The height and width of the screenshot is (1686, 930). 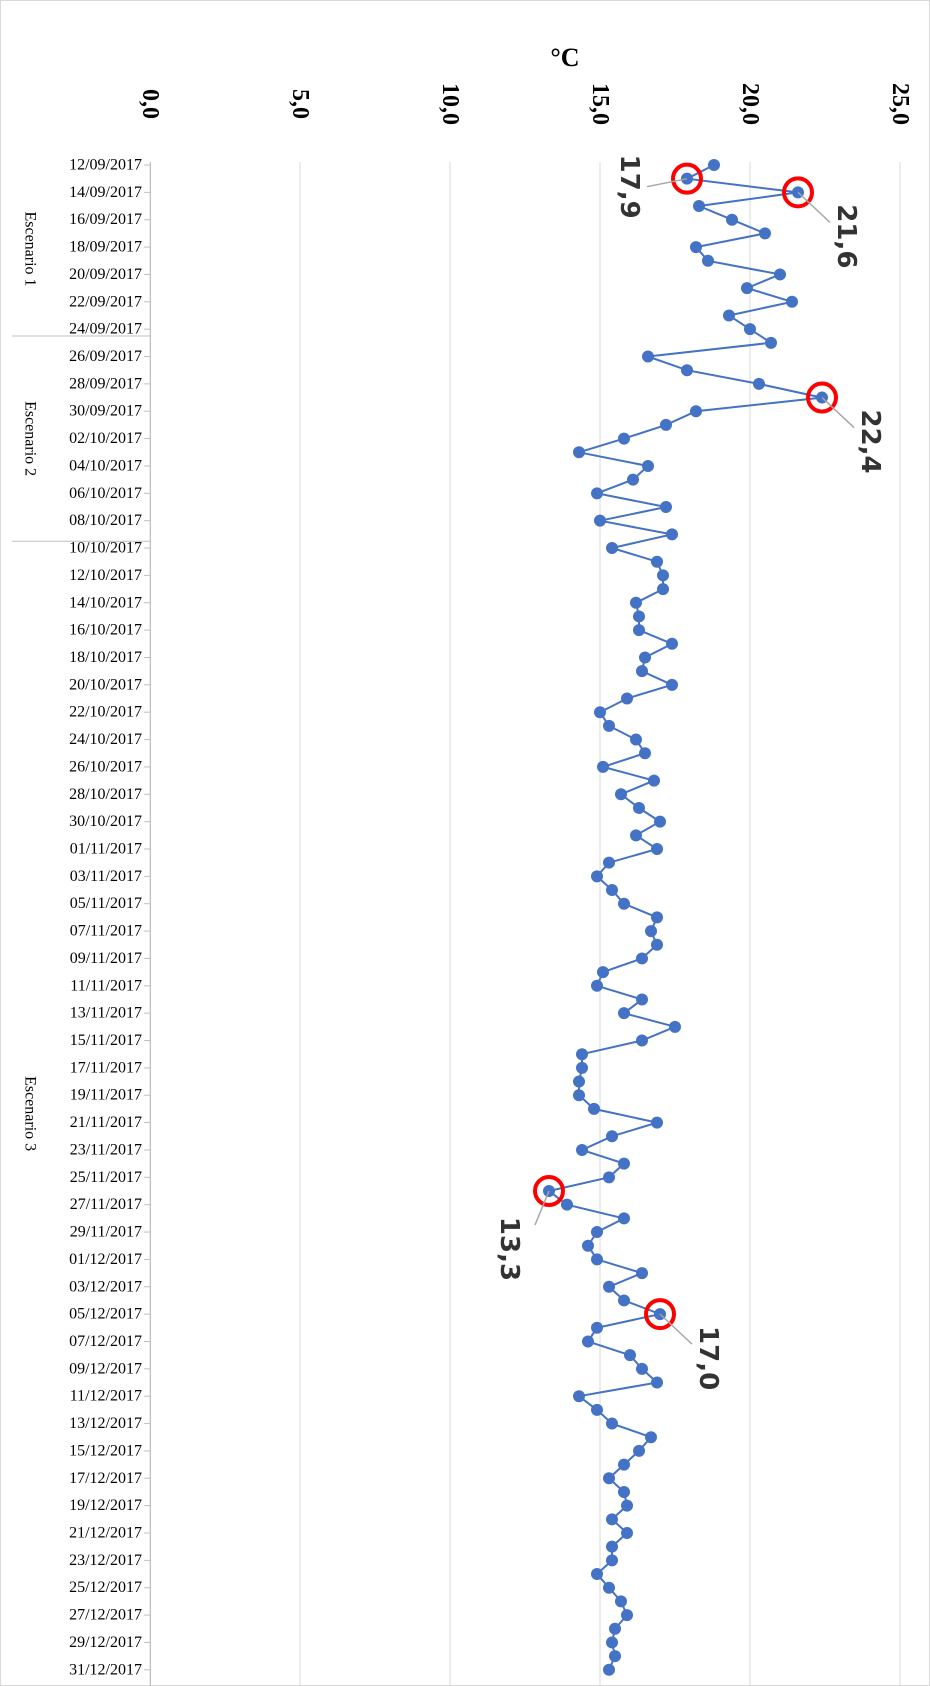 What do you see at coordinates (450, 104) in the screenshot?
I see `value-tick-label: 10,0` at bounding box center [450, 104].